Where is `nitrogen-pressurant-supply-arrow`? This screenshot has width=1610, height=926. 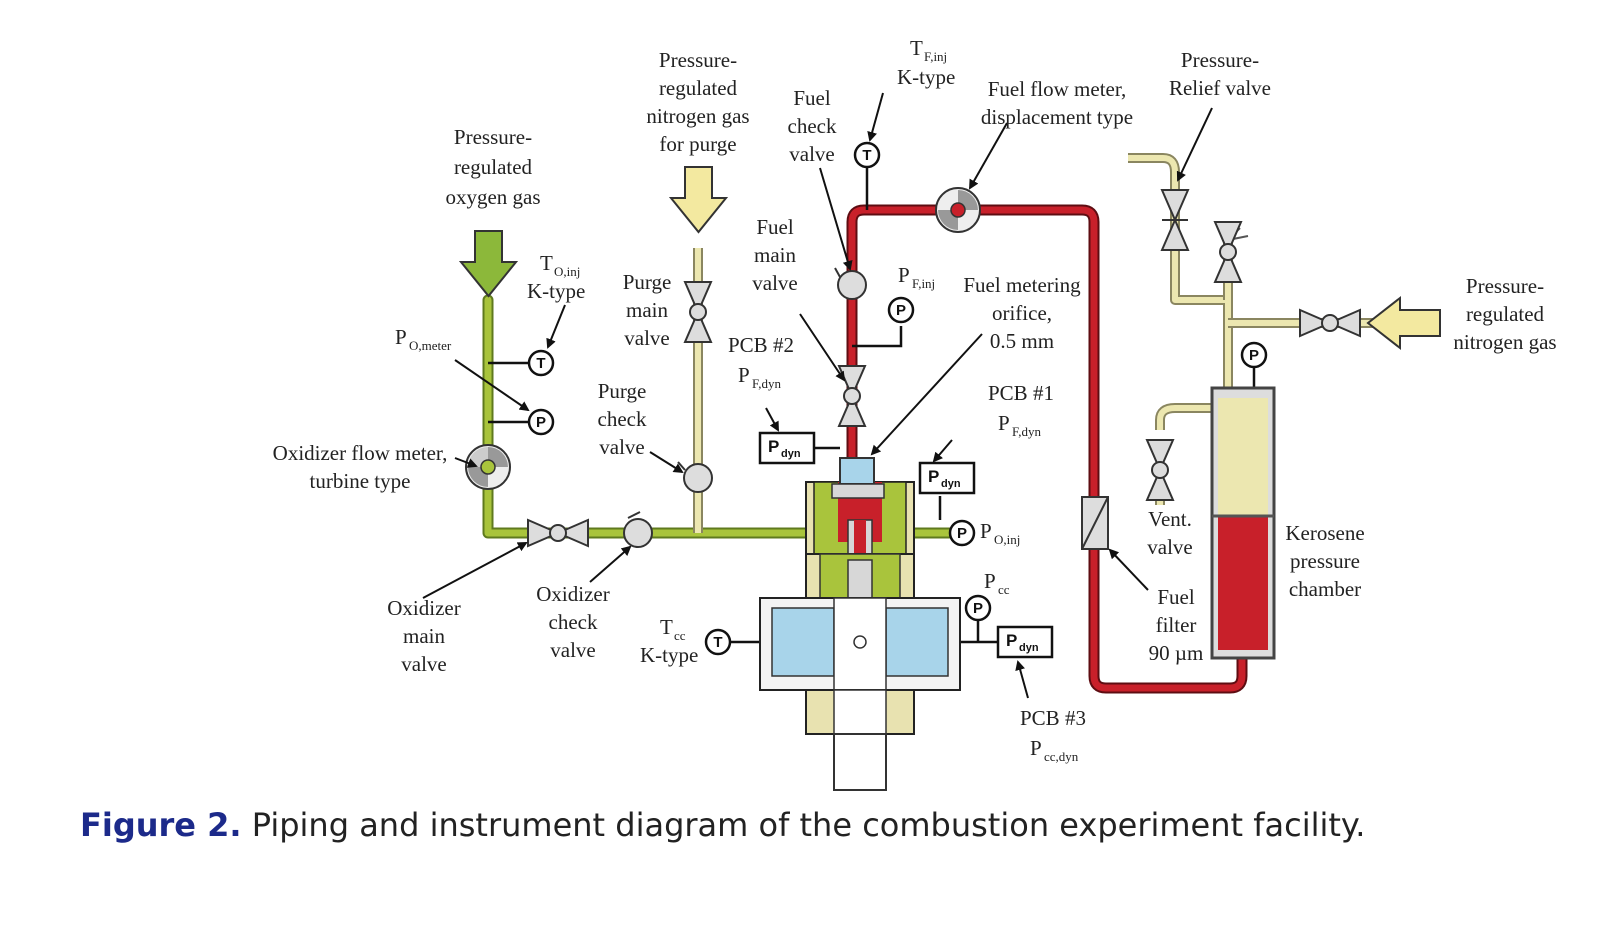
nitrogen-pressurant-supply-arrow is located at coordinates (1403, 323).